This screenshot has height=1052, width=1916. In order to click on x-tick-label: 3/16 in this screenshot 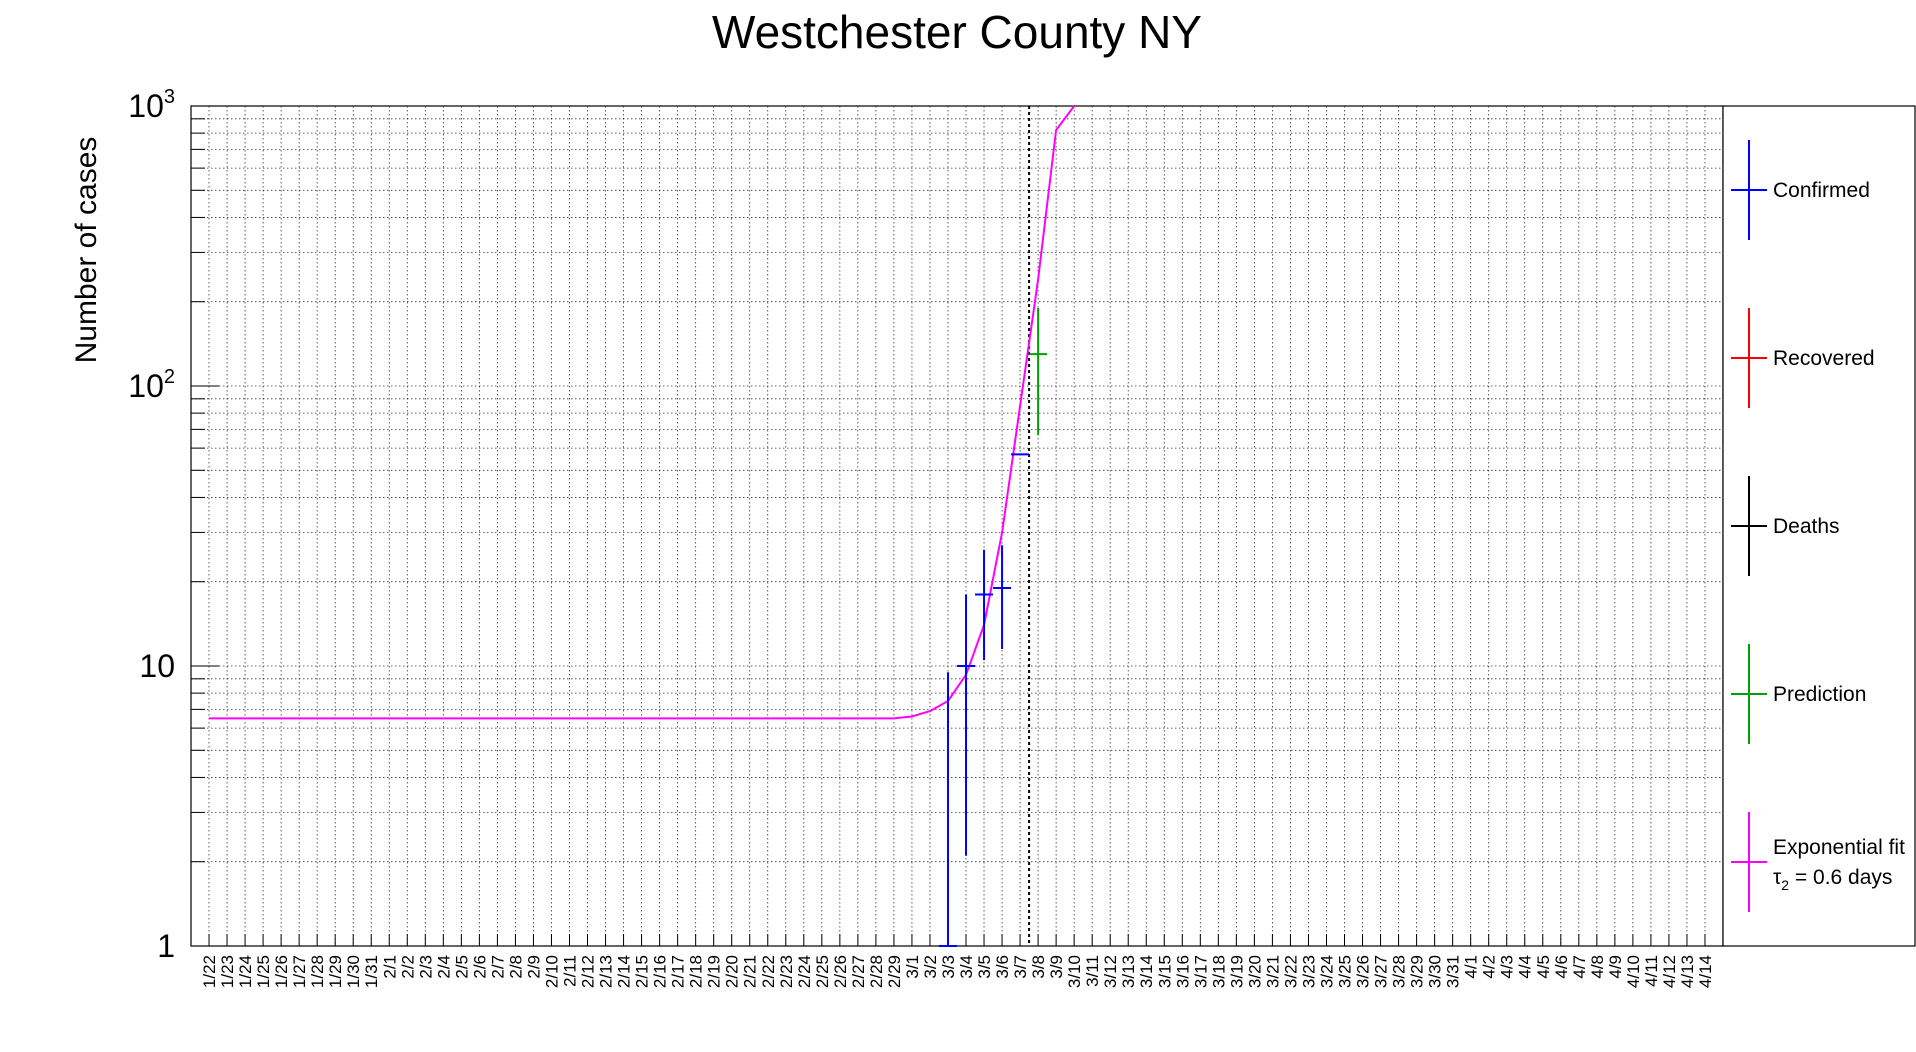, I will do `click(1182, 971)`.